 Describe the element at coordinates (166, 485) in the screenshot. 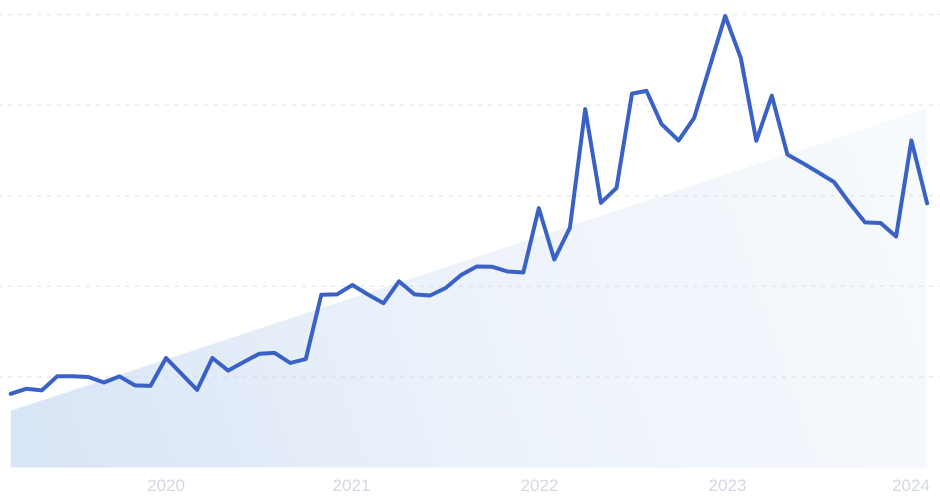

I see `svg-text: 2020` at that location.